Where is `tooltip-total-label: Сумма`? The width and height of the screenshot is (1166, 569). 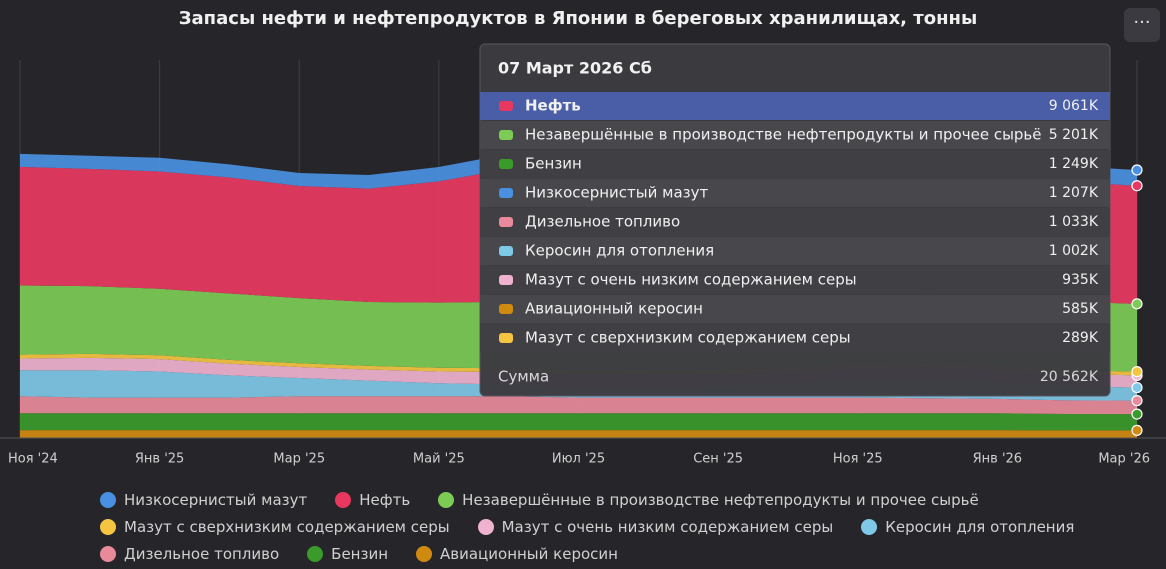 tooltip-total-label: Сумма is located at coordinates (523, 377).